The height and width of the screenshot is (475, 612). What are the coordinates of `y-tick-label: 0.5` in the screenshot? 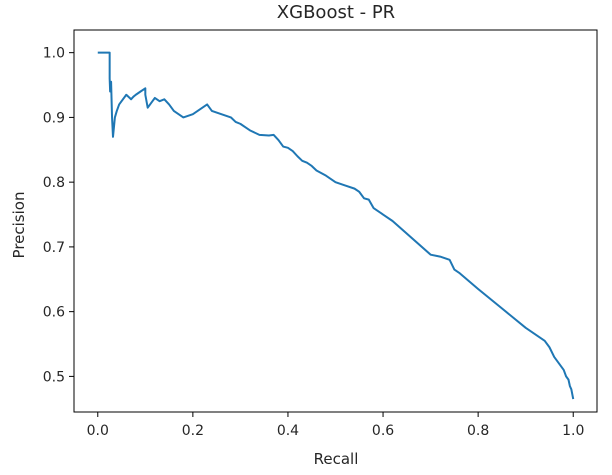 It's located at (54, 377).